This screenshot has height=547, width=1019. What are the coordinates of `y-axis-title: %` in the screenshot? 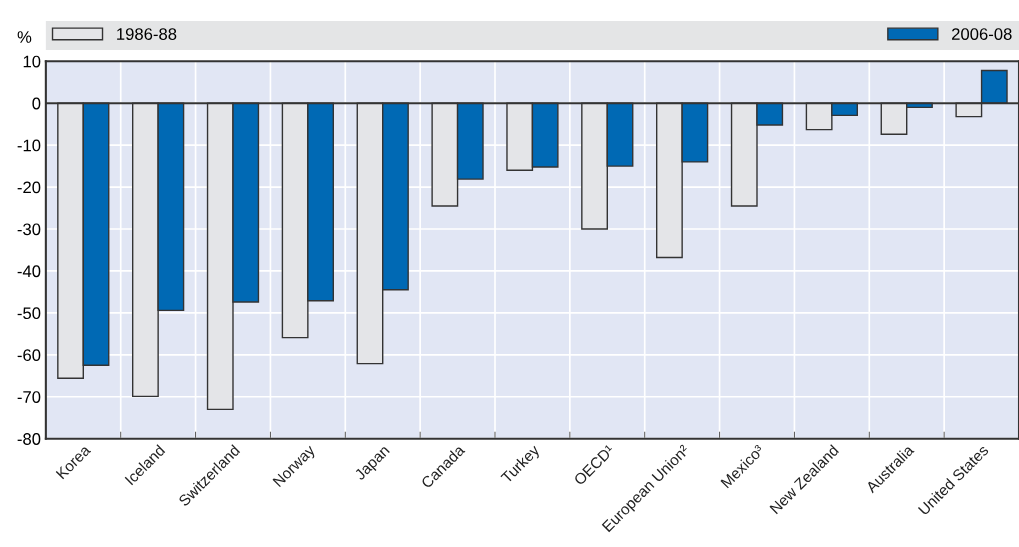 It's located at (24, 37).